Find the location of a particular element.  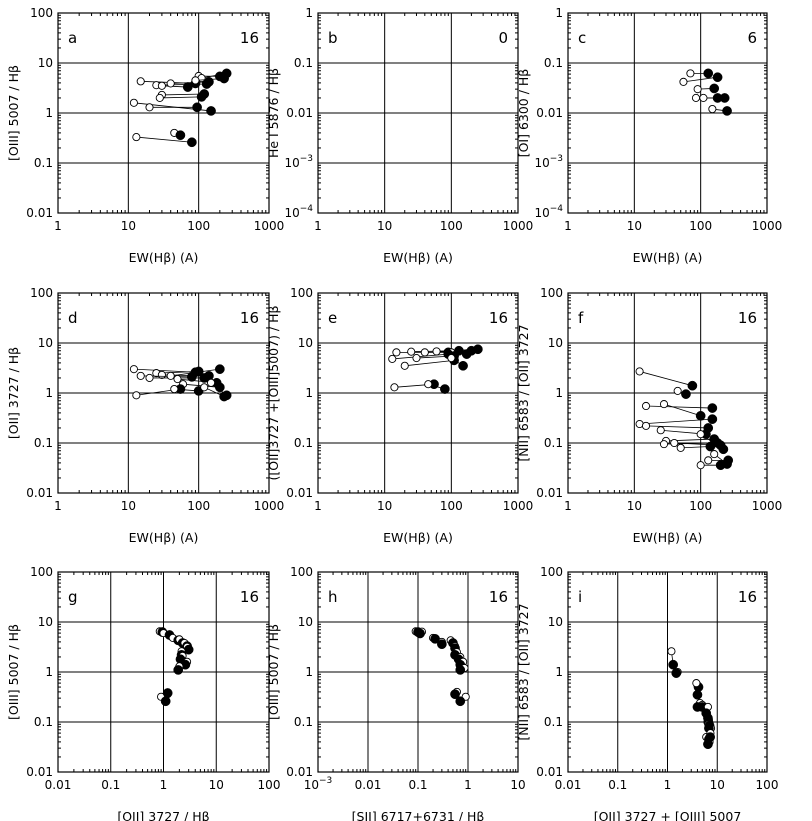

panel-letter: i is located at coordinates (580, 597).